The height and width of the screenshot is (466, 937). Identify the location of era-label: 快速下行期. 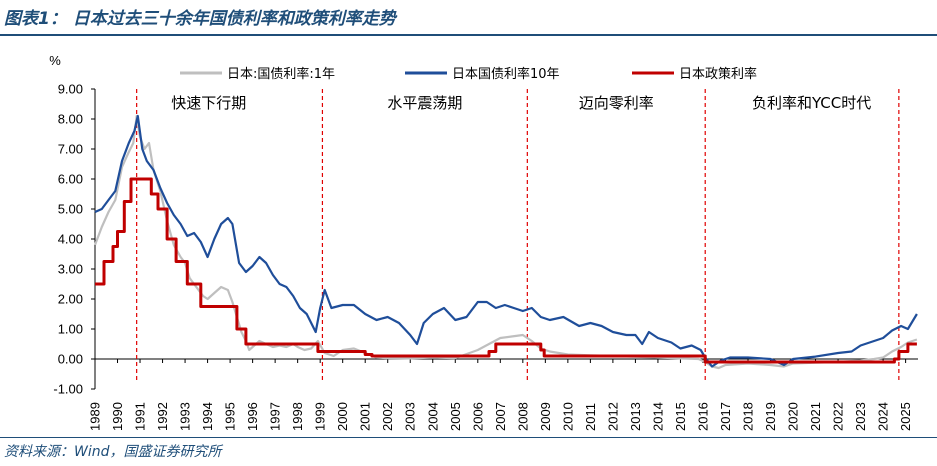
(208, 103).